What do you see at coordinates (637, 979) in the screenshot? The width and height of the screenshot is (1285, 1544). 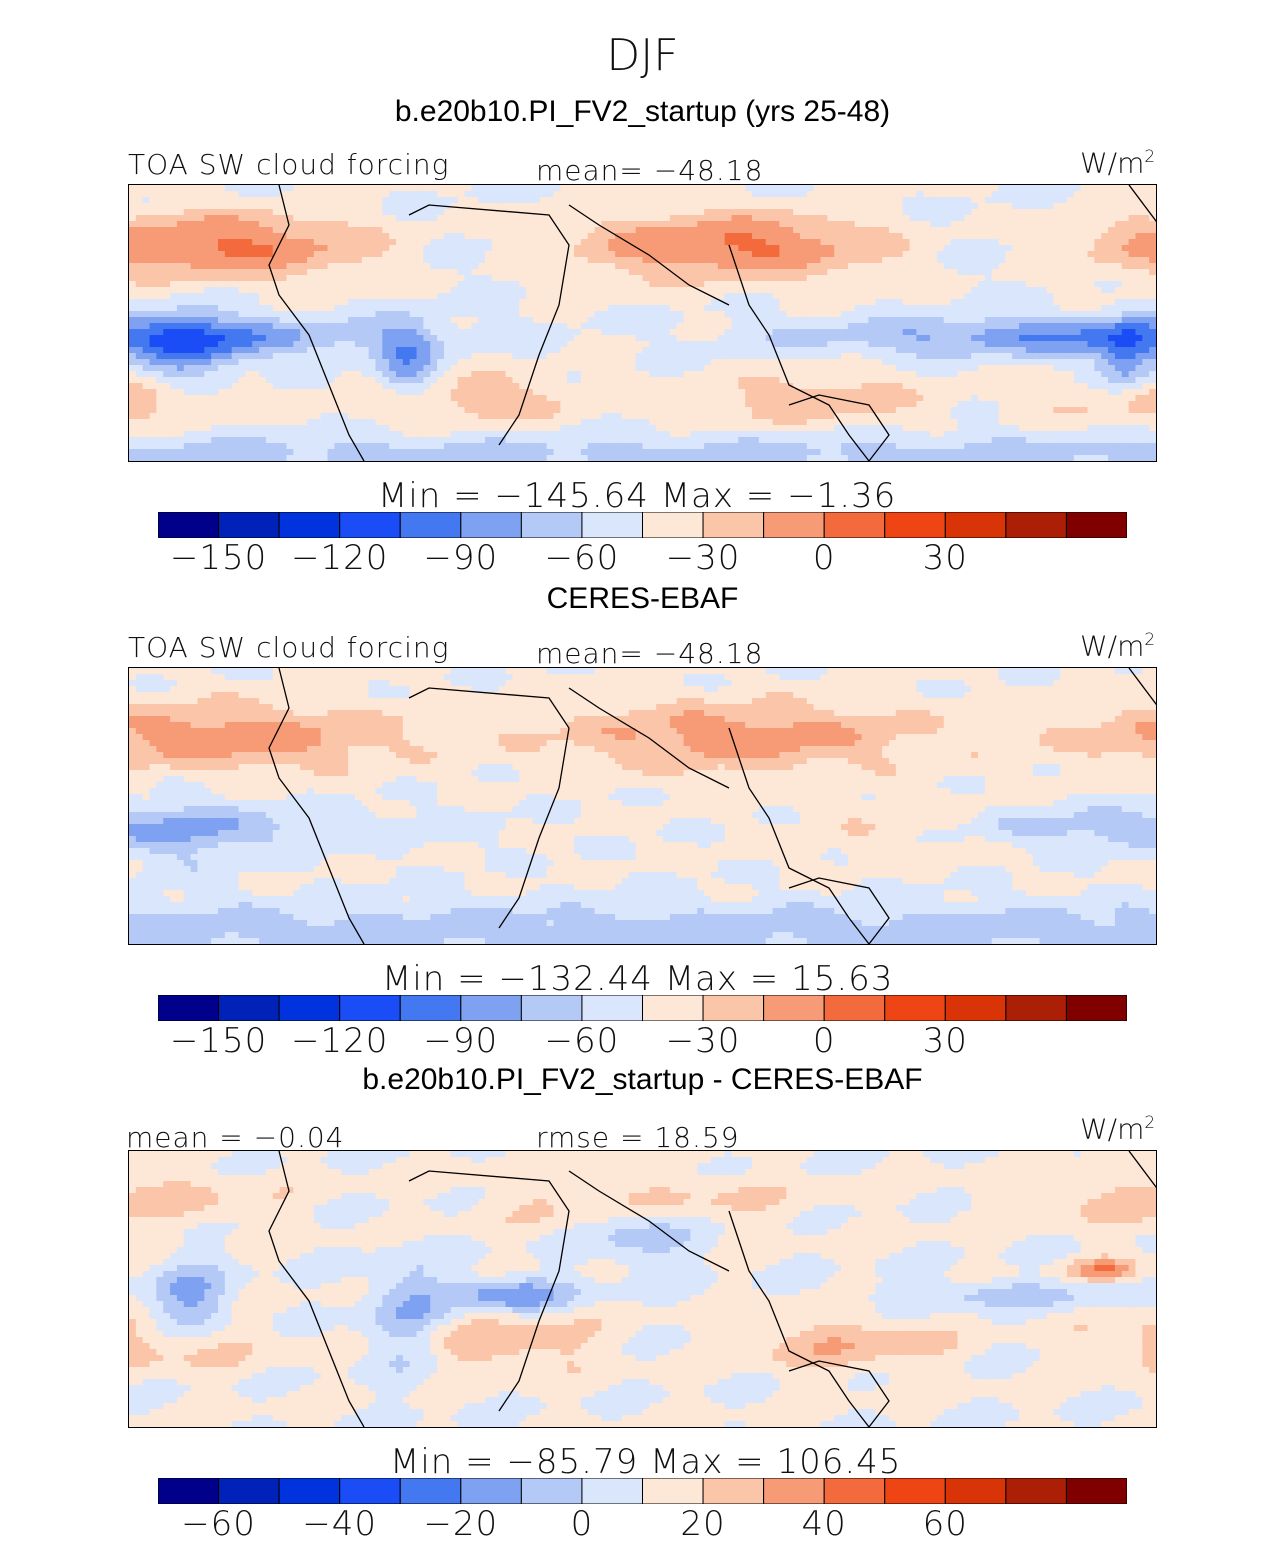 I see `panel2-minmax: Min = −132.44 Max = 15.63` at bounding box center [637, 979].